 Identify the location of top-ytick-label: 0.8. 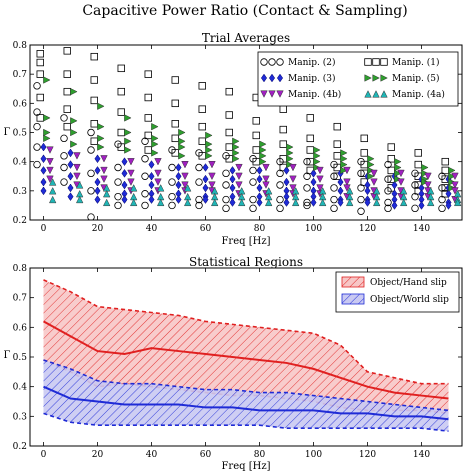
(20, 46).